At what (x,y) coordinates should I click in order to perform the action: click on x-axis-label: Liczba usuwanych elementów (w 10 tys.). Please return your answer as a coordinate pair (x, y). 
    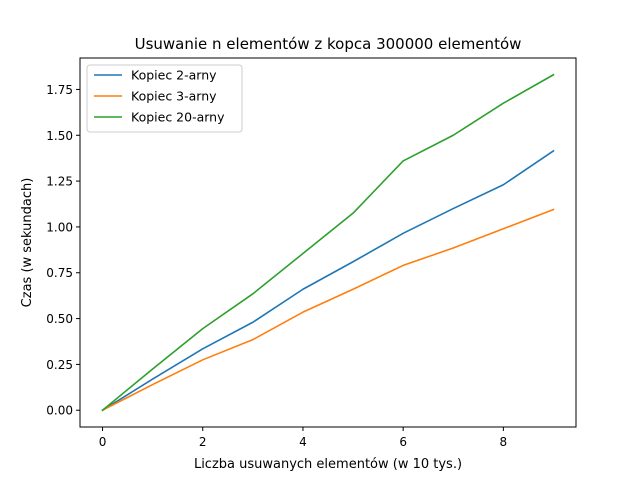
    Looking at the image, I should click on (328, 464).